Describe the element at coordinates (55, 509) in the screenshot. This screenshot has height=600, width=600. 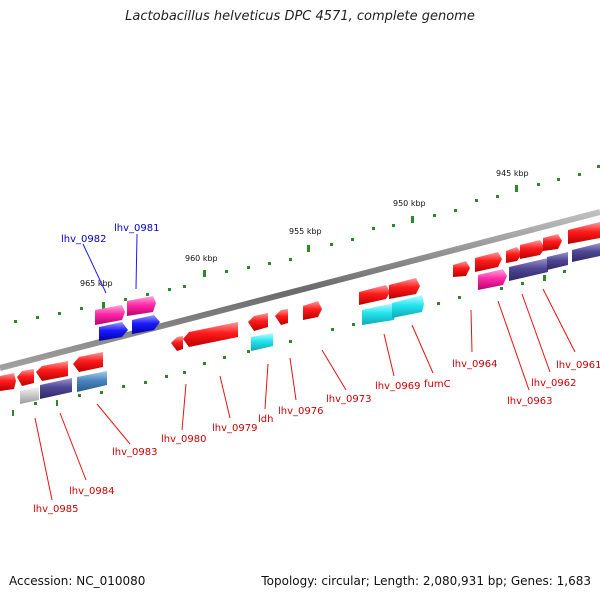
I see `label-lhv-0985: lhv_0985` at that location.